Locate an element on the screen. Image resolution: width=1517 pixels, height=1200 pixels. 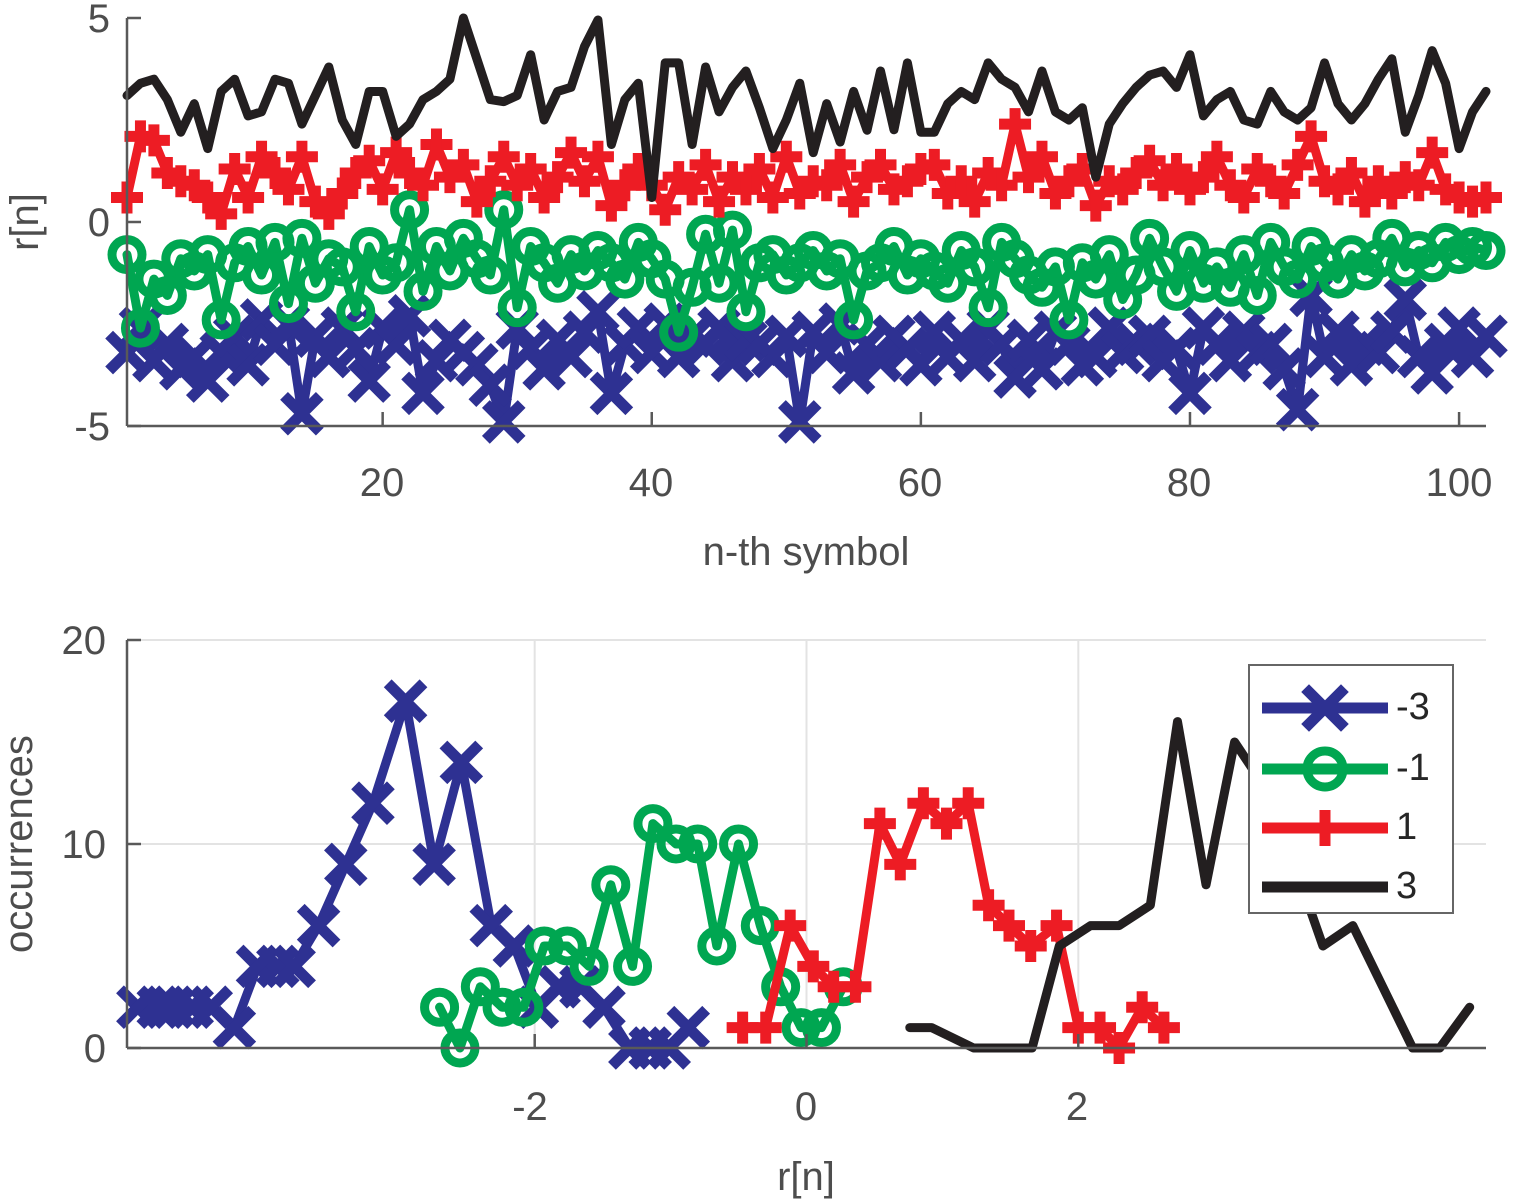
bottom-y-tick-label-10: 10 is located at coordinates (84, 845).